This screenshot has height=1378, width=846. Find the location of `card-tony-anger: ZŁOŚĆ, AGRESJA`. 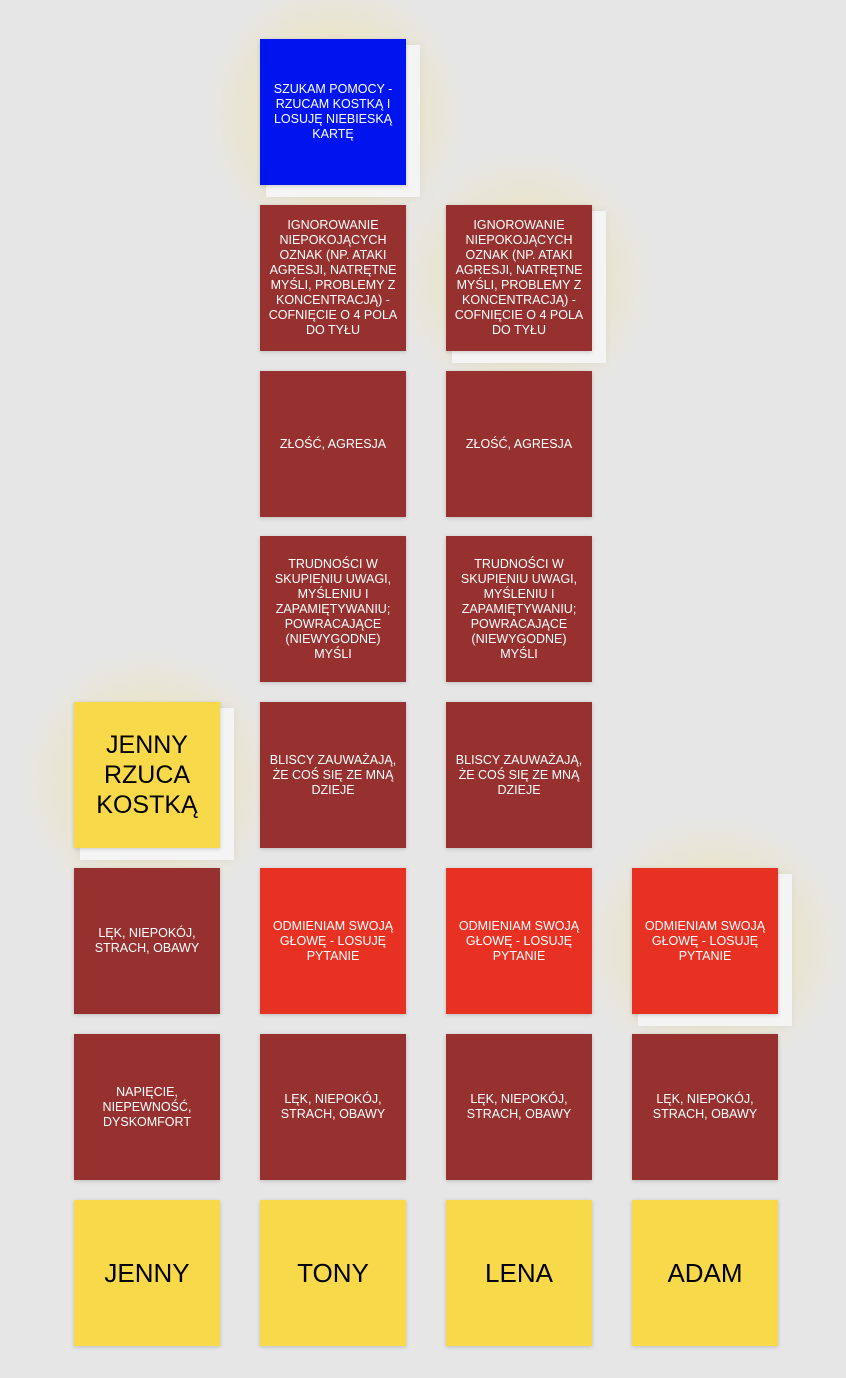

card-tony-anger: ZŁOŚĆ, AGRESJA is located at coordinates (333, 444).